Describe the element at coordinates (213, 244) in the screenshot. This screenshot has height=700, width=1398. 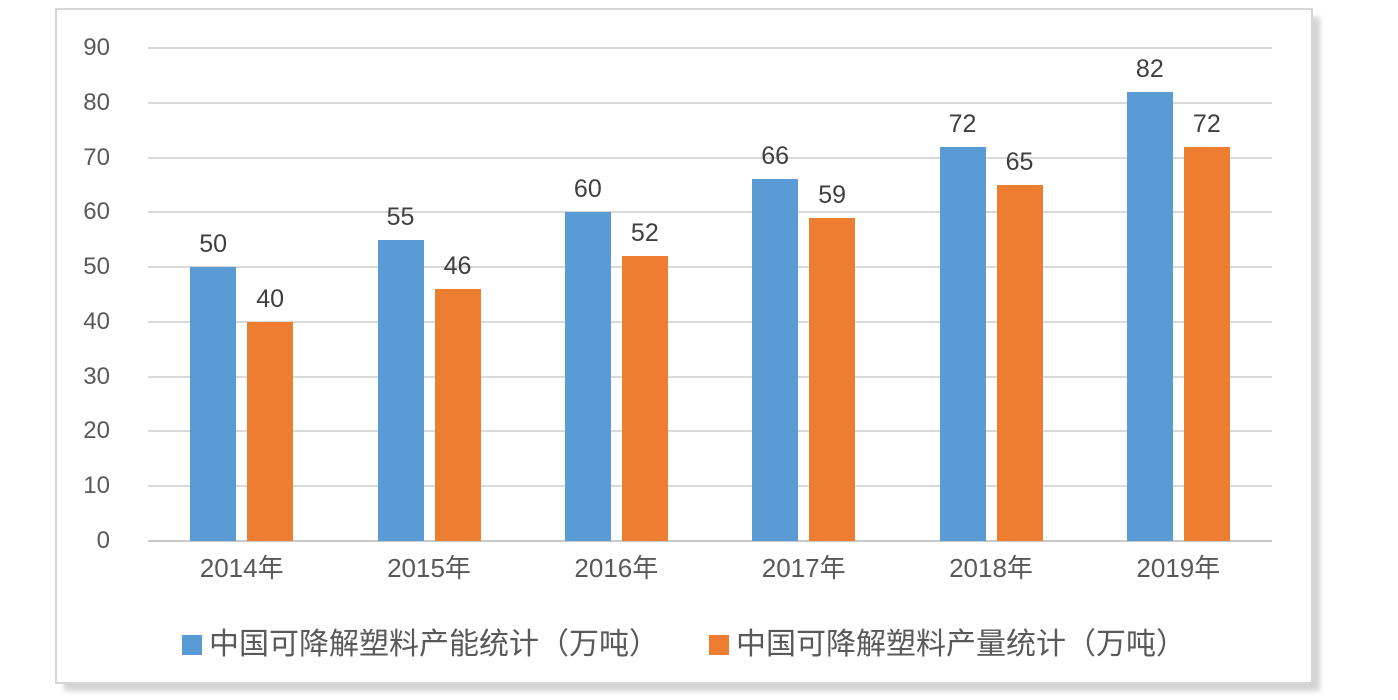
I see `bar-value-label: 50` at that location.